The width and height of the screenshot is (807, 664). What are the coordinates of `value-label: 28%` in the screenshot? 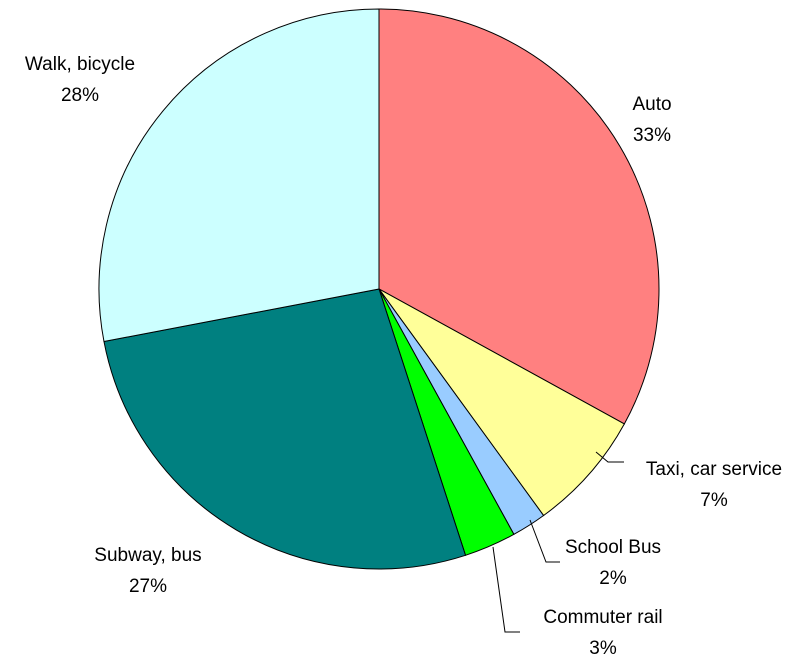 It's located at (80, 95).